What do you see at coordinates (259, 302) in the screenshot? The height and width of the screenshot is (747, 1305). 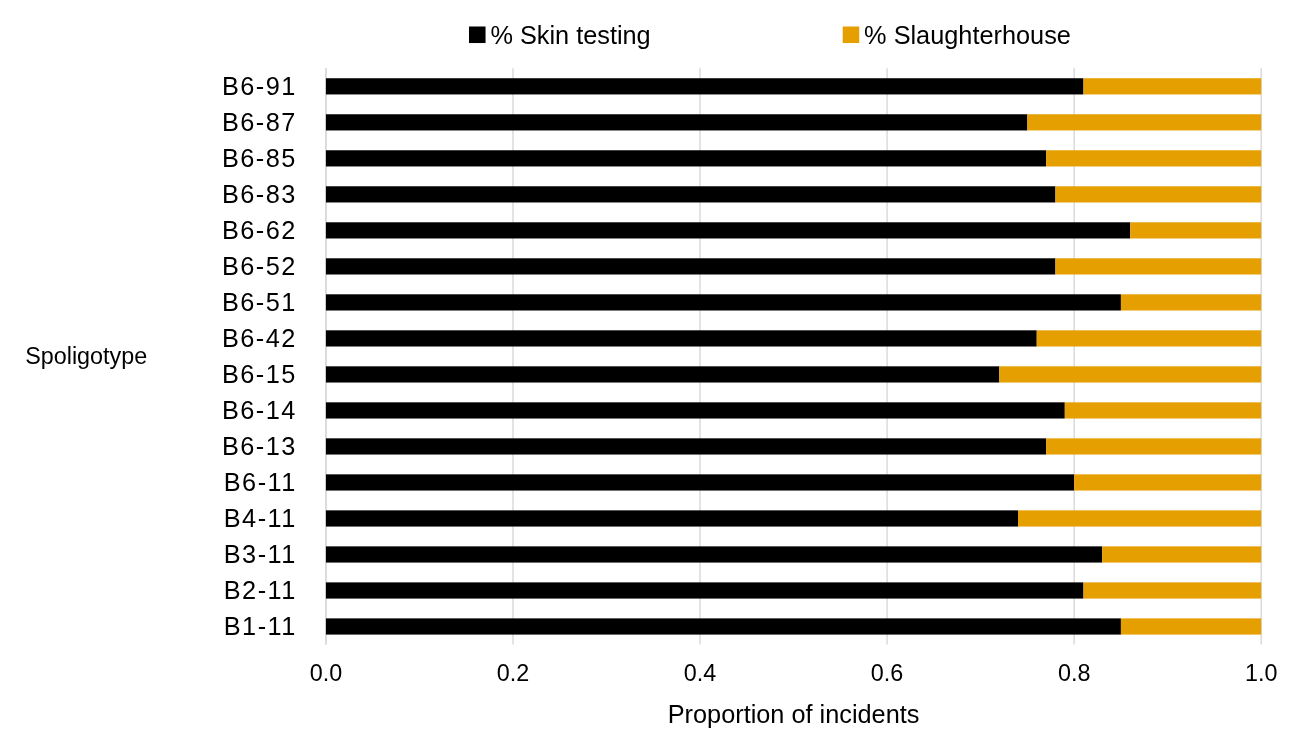 I see `y-tick-label: B6-51` at bounding box center [259, 302].